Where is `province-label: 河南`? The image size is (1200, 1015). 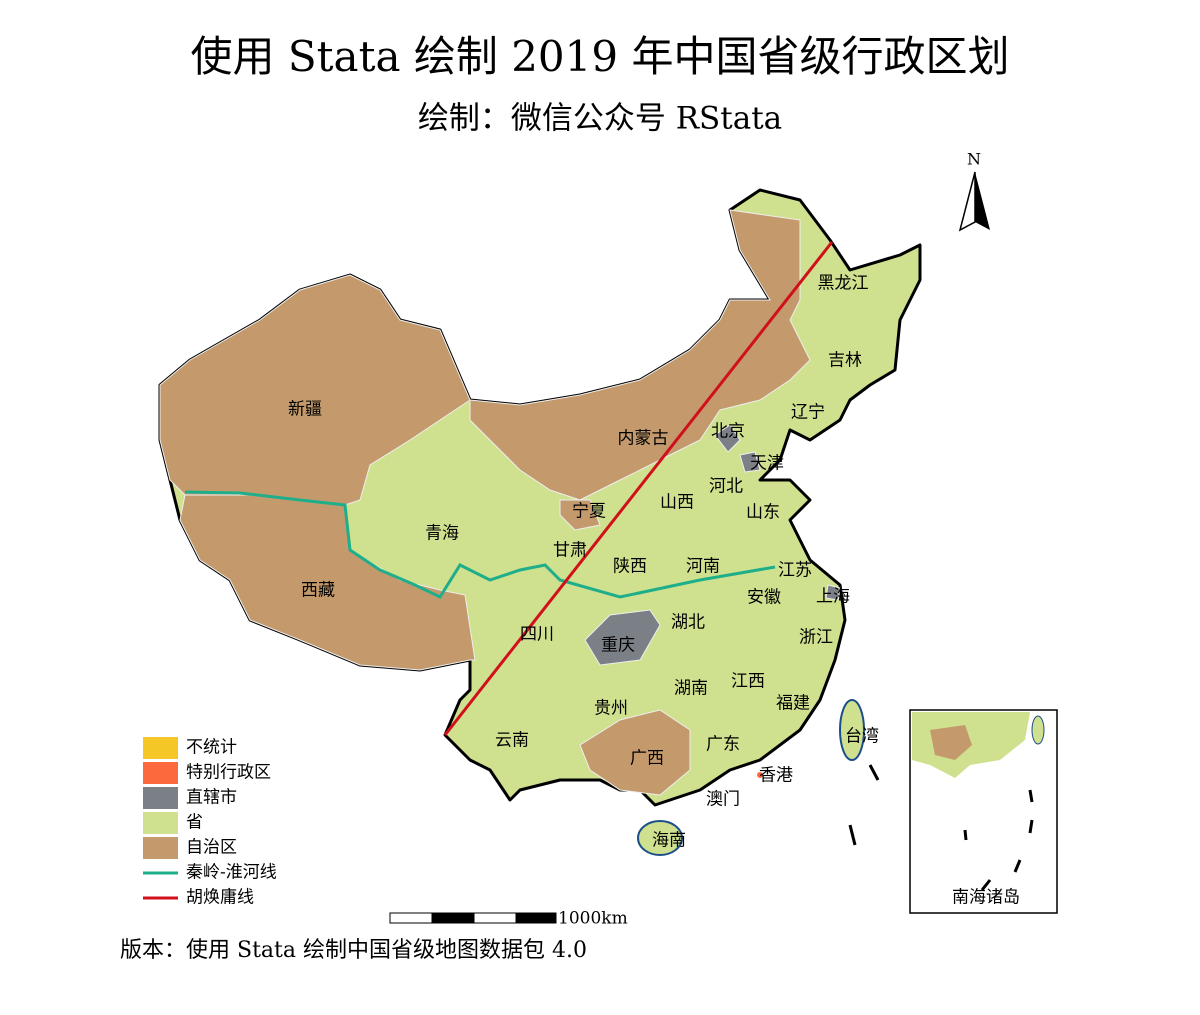 province-label: 河南 is located at coordinates (703, 567).